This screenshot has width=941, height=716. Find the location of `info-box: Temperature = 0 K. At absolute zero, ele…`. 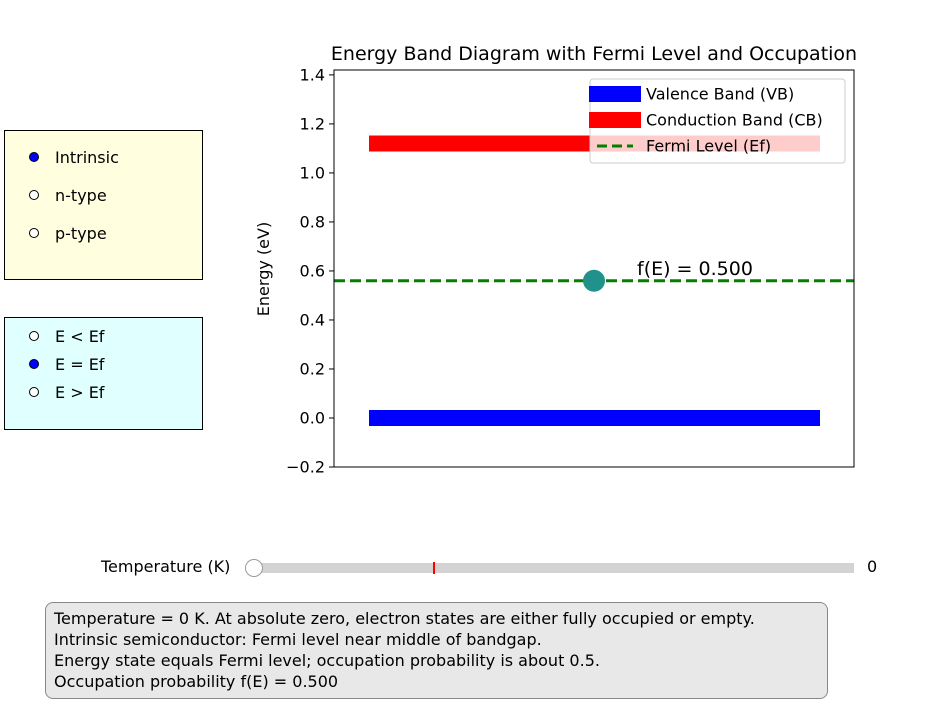

info-box: Temperature = 0 K. At absolute zero, ele… is located at coordinates (436, 650).